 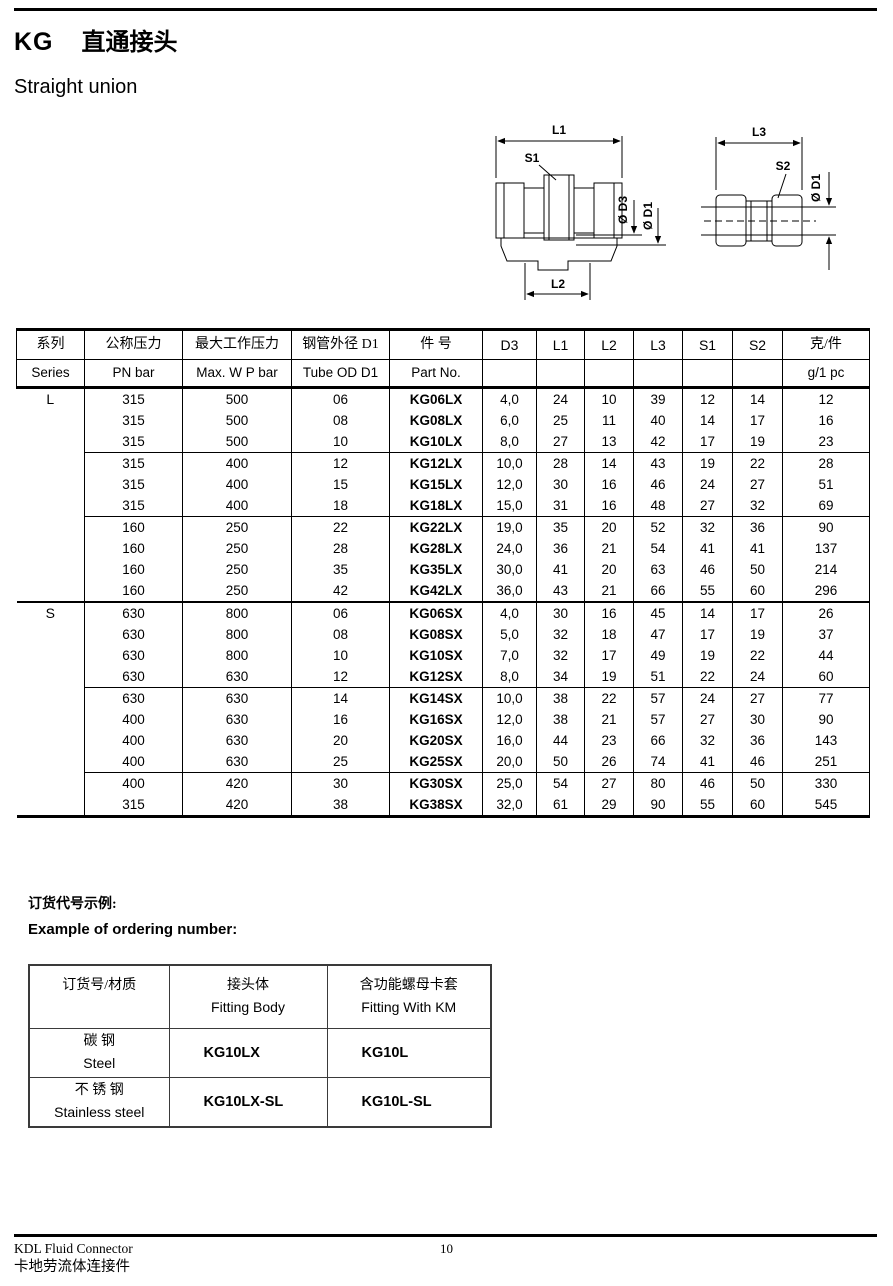 I want to click on dim-label-d1-right: Ø D1, so click(x=816, y=188).